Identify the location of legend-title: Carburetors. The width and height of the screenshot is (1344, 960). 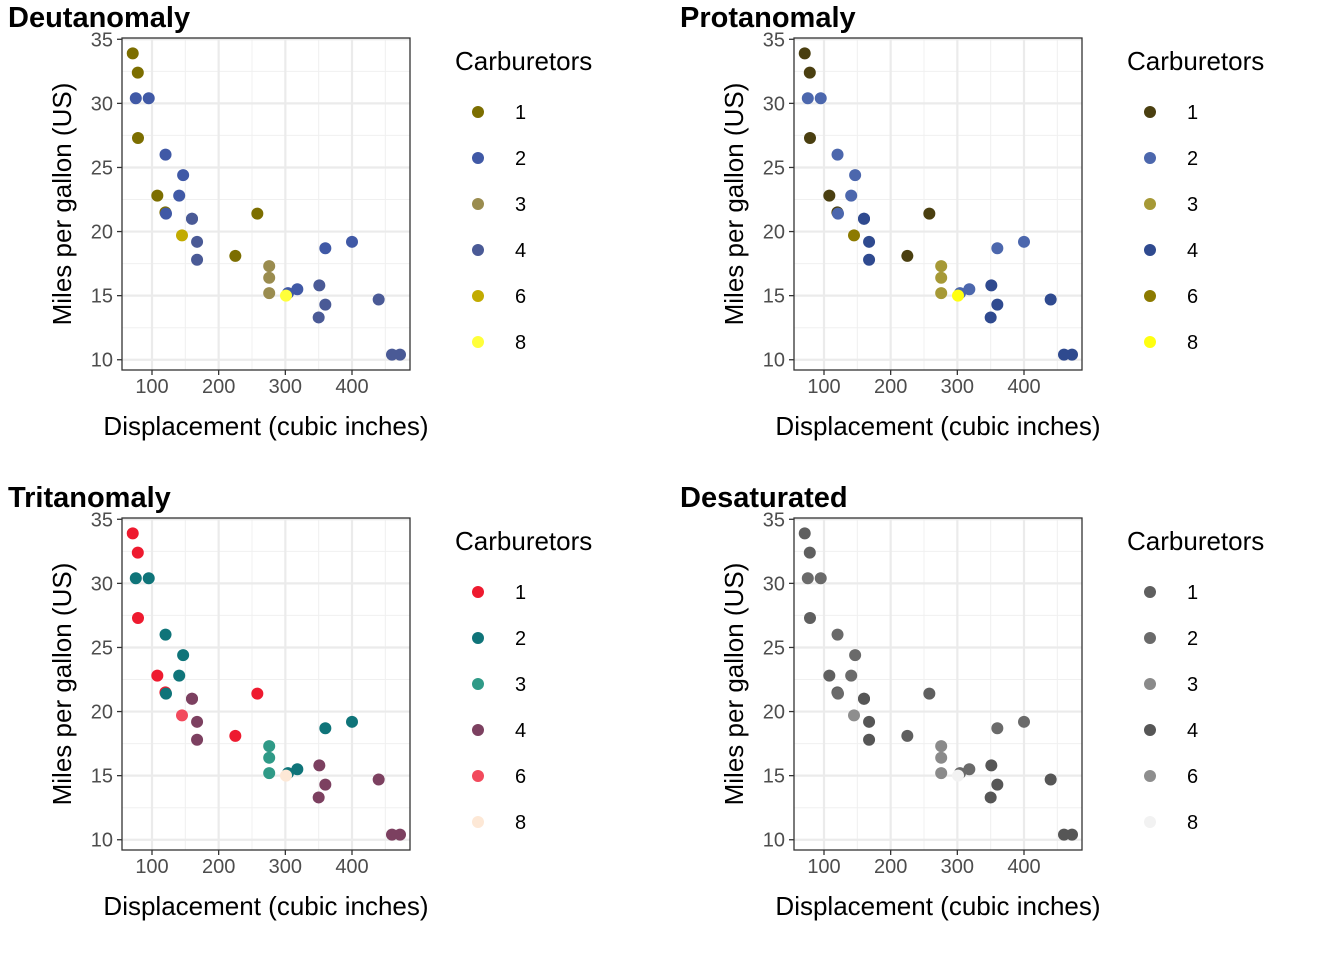
(523, 541).